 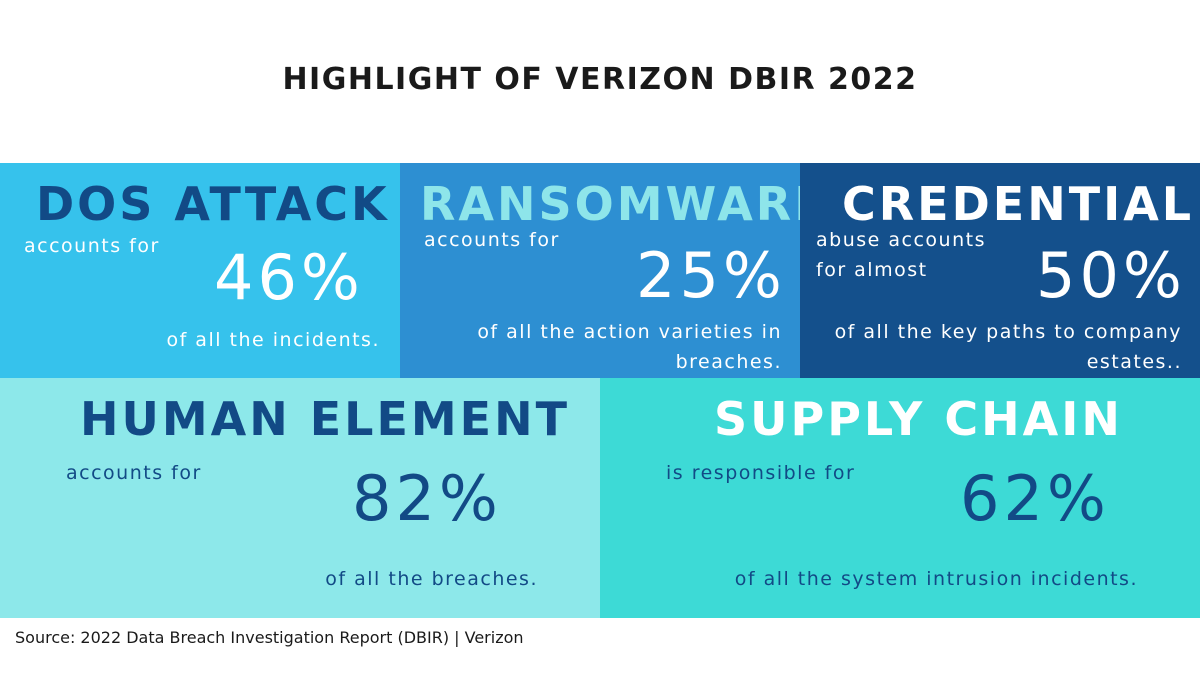 What do you see at coordinates (273, 340) in the screenshot?
I see `dos-attack-suffix: of all the incidents.` at bounding box center [273, 340].